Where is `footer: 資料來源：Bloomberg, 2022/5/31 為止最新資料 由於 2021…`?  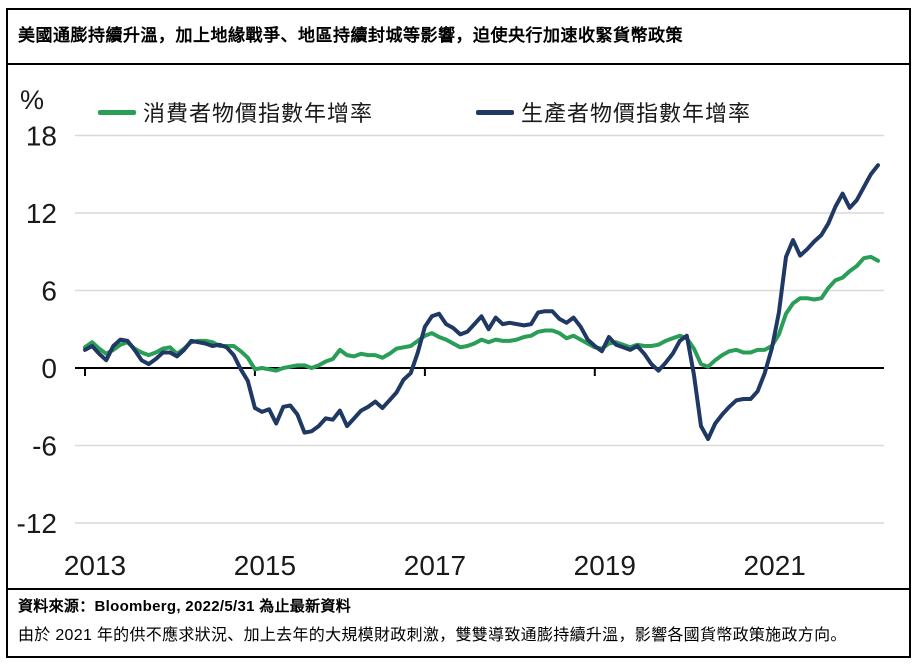
footer: 資料來源：Bloomberg, 2022/5/31 為止最新資料 由於 2021… is located at coordinates (458, 624).